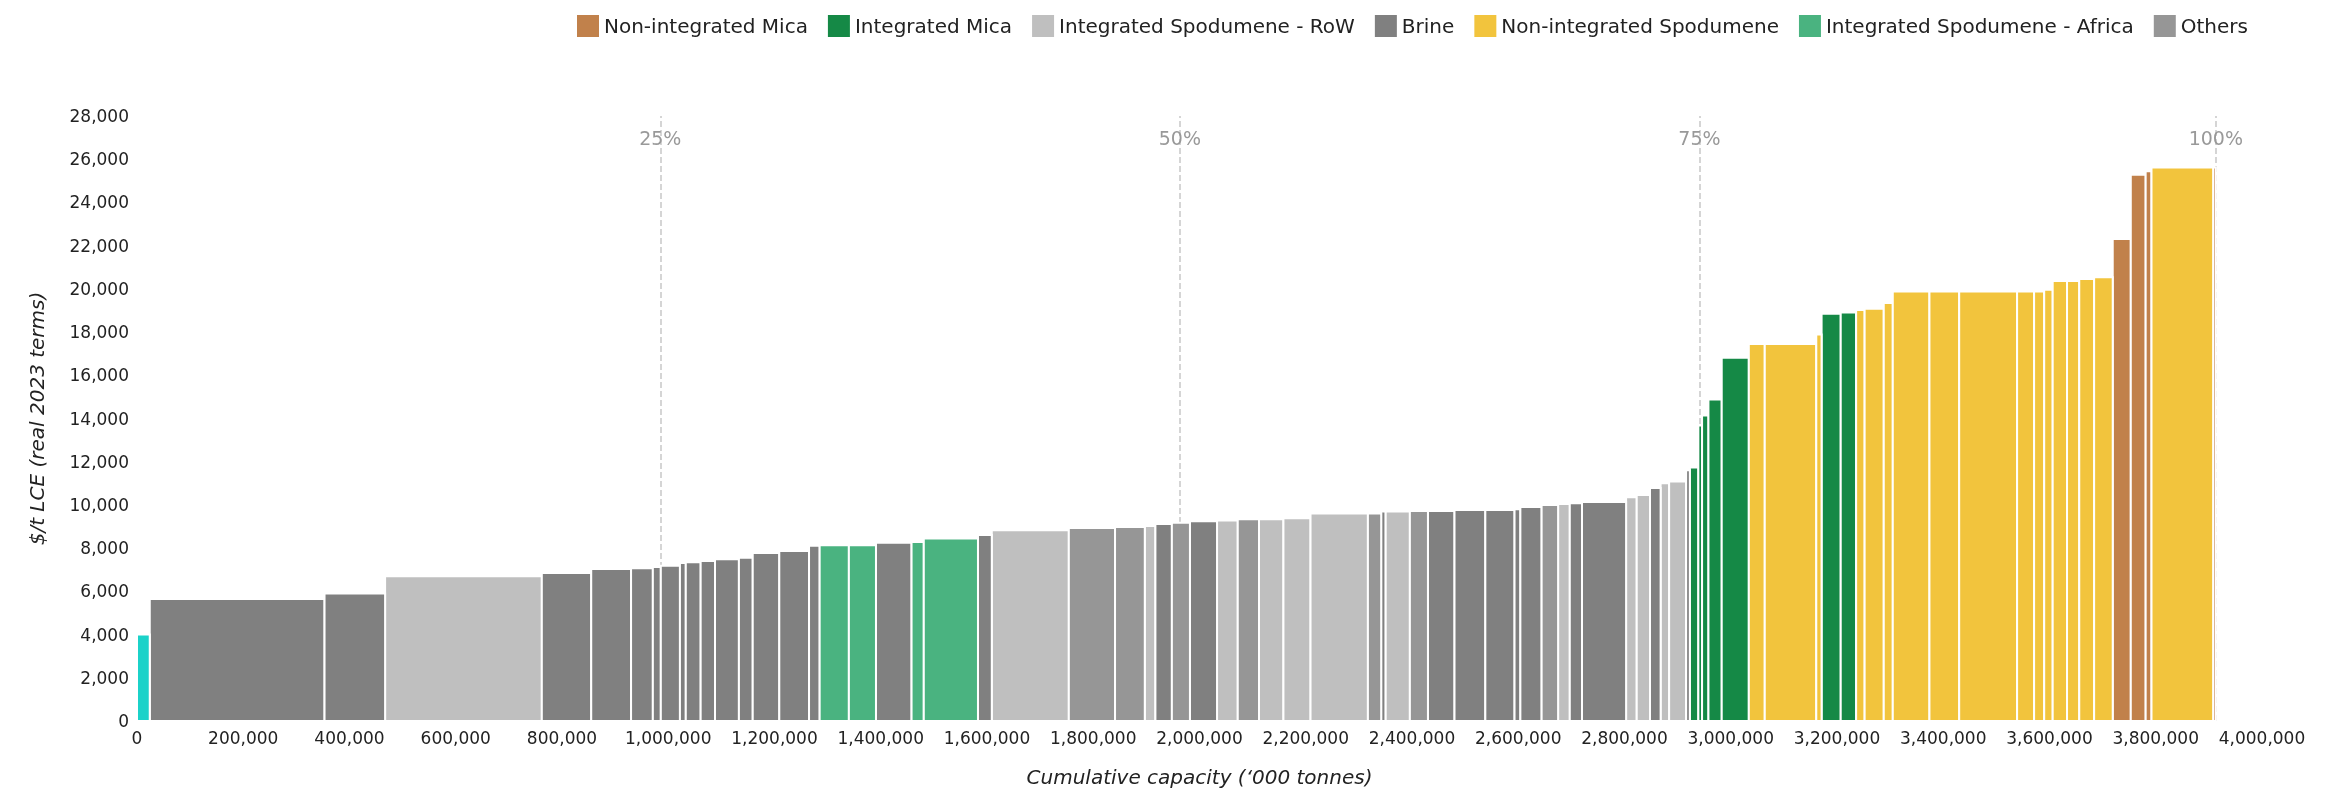 The image size is (2333, 793). Describe the element at coordinates (706, 26) in the screenshot. I see `legend-label: Non-integrated Mica` at that location.